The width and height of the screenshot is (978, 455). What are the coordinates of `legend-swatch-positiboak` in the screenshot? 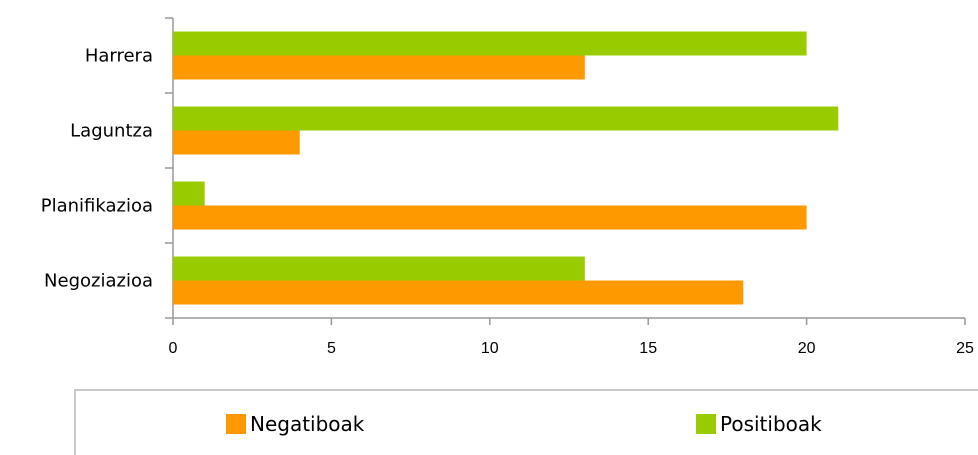 It's located at (706, 424).